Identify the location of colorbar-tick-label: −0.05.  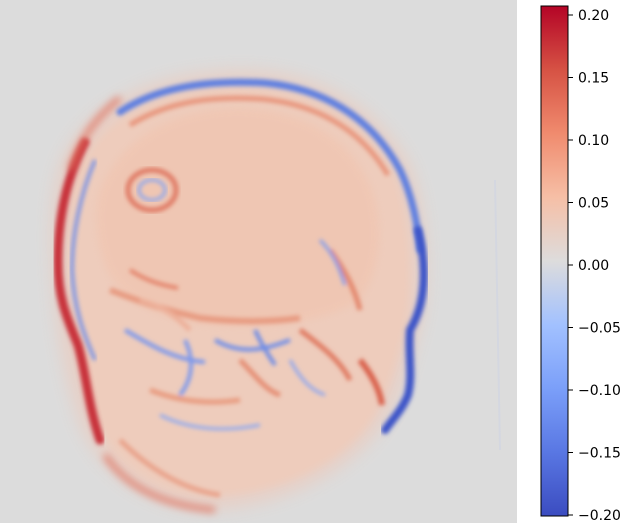
(599, 329).